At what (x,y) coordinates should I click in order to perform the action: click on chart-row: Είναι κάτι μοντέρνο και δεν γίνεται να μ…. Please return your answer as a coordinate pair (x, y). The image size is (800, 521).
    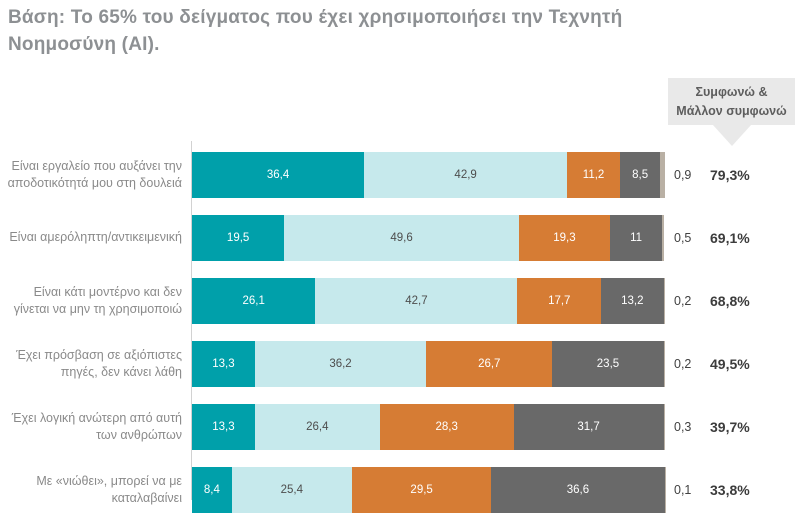
    Looking at the image, I should click on (400, 300).